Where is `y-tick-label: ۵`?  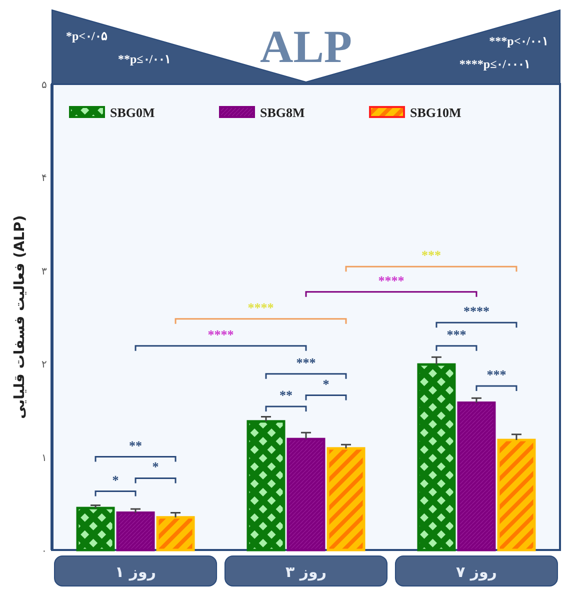
y-tick-label: ۵ is located at coordinates (44, 85).